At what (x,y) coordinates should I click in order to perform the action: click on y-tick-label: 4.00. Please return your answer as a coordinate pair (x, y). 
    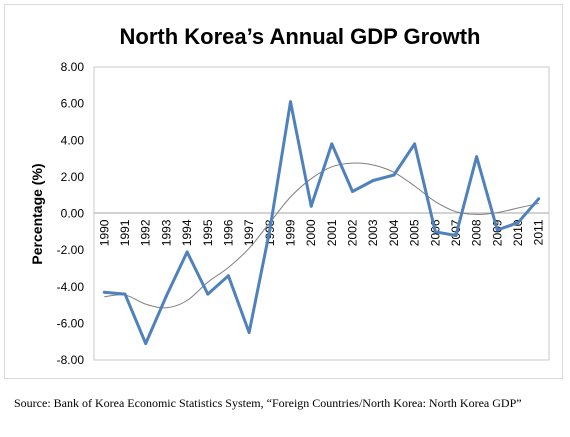
    Looking at the image, I should click on (73, 140).